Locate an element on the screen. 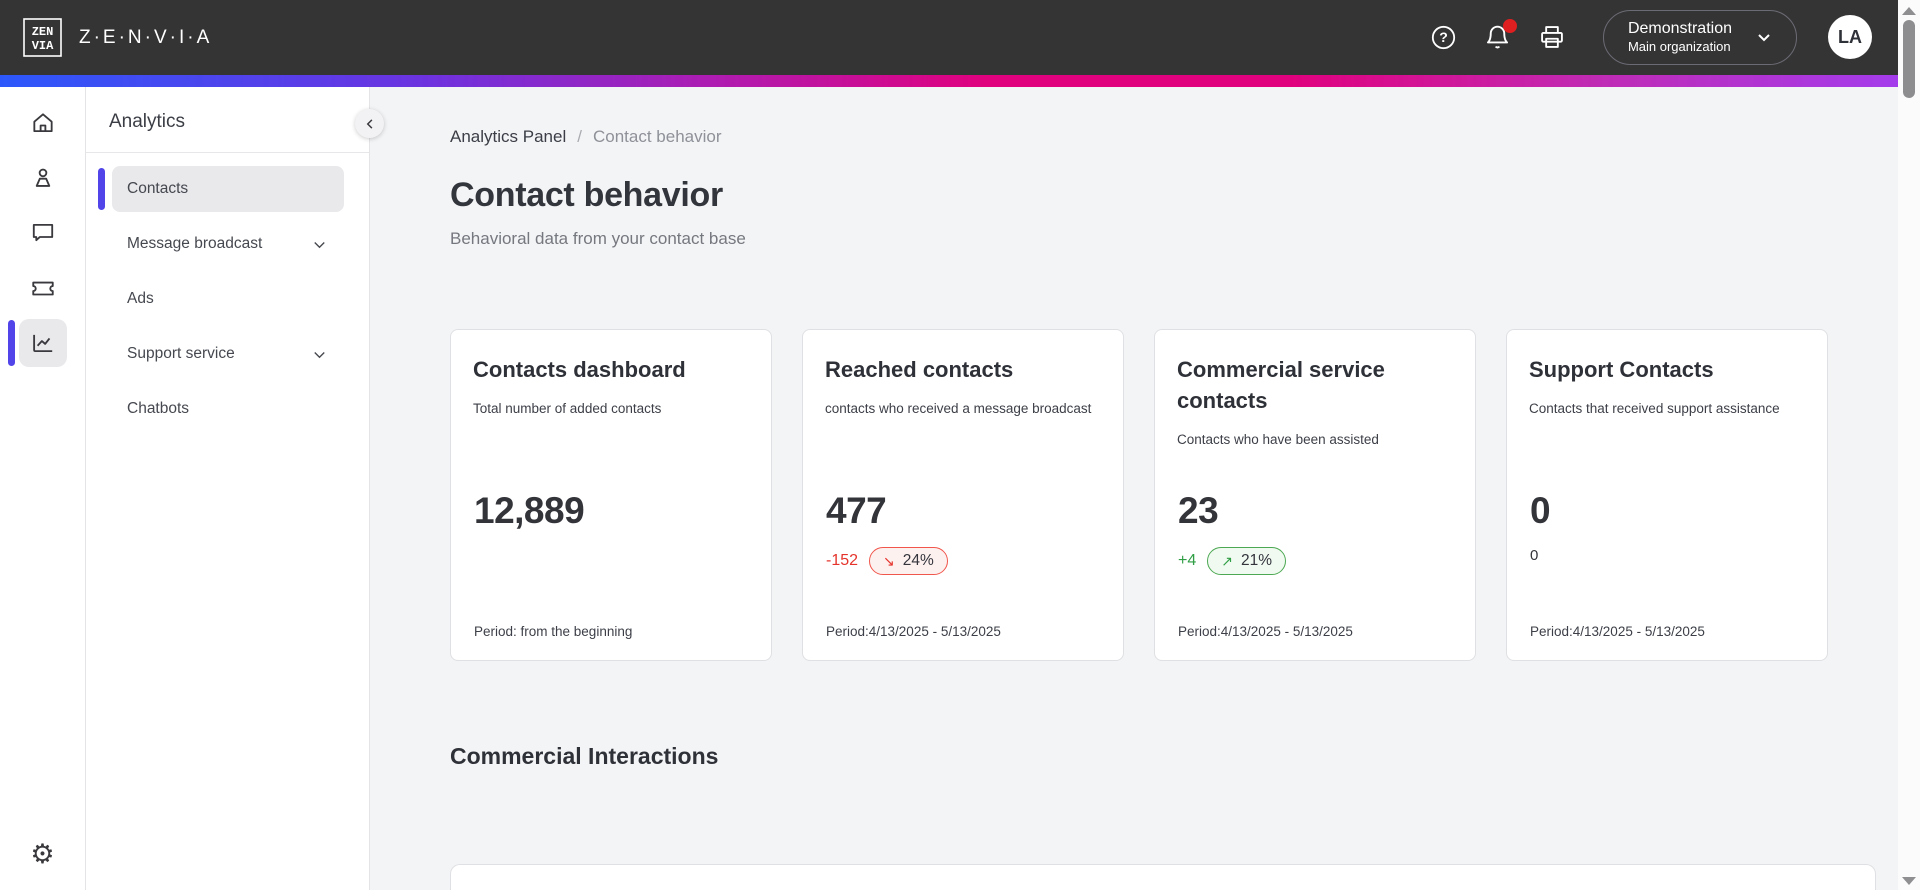 This screenshot has width=1920, height=890. card-title: Support Contacts is located at coordinates (1621, 369).